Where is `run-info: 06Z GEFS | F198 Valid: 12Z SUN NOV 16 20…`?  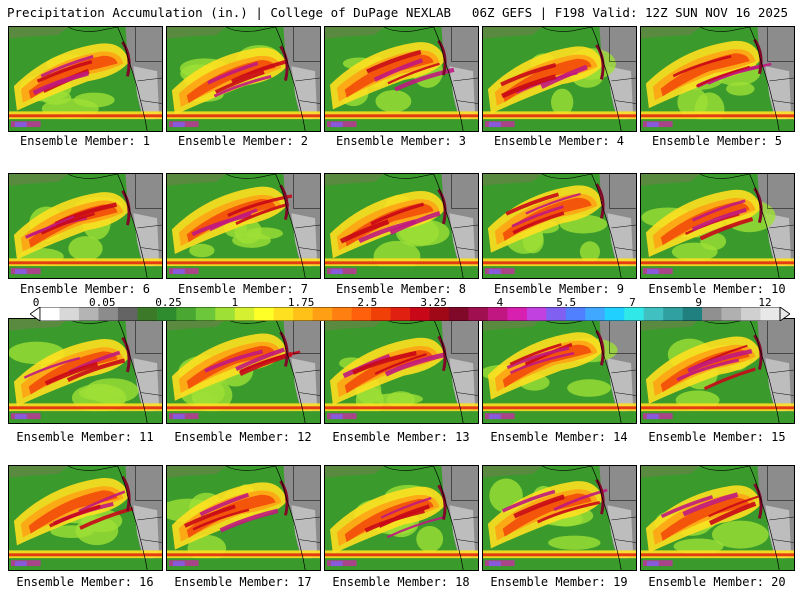 run-info: 06Z GEFS | F198 Valid: 12Z SUN NOV 16 20… is located at coordinates (629, 12).